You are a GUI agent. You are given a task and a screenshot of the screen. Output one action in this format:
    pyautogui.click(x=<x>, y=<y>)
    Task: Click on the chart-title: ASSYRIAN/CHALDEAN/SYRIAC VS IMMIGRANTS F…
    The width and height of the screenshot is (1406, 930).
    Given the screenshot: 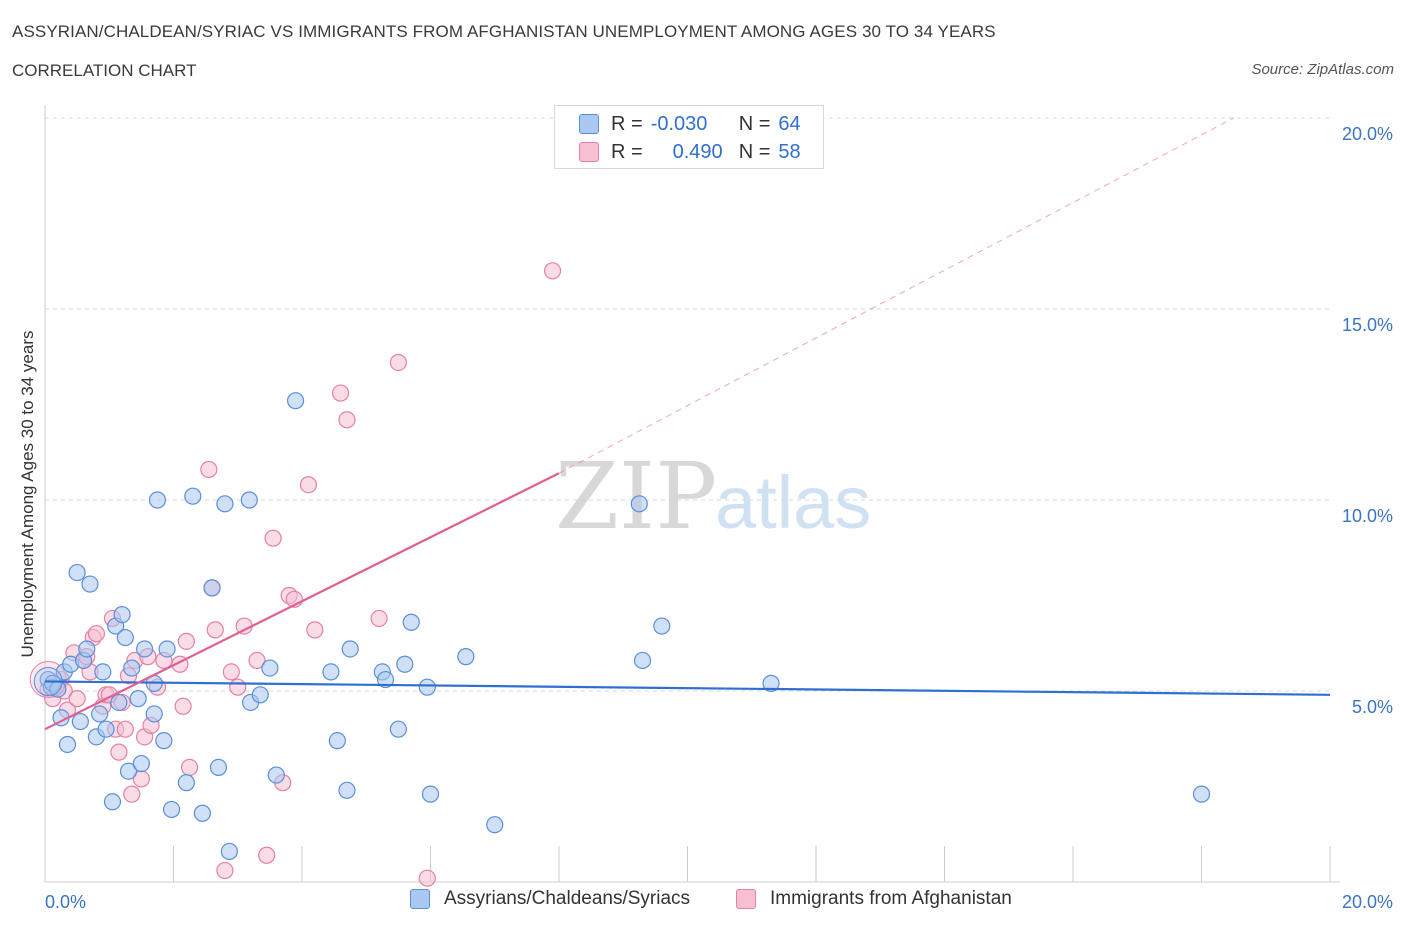 What is the action you would take?
    pyautogui.click(x=504, y=31)
    